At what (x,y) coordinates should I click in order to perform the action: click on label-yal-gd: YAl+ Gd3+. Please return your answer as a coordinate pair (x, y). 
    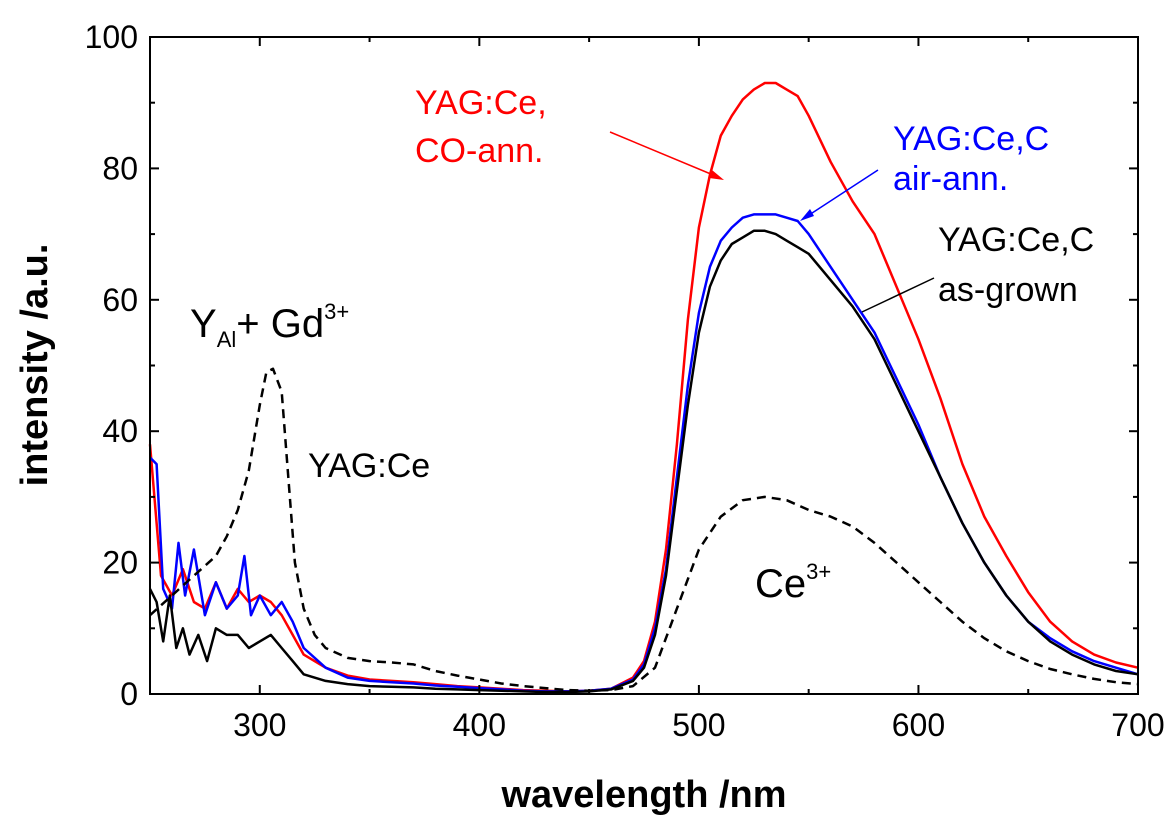
    Looking at the image, I should click on (269, 325).